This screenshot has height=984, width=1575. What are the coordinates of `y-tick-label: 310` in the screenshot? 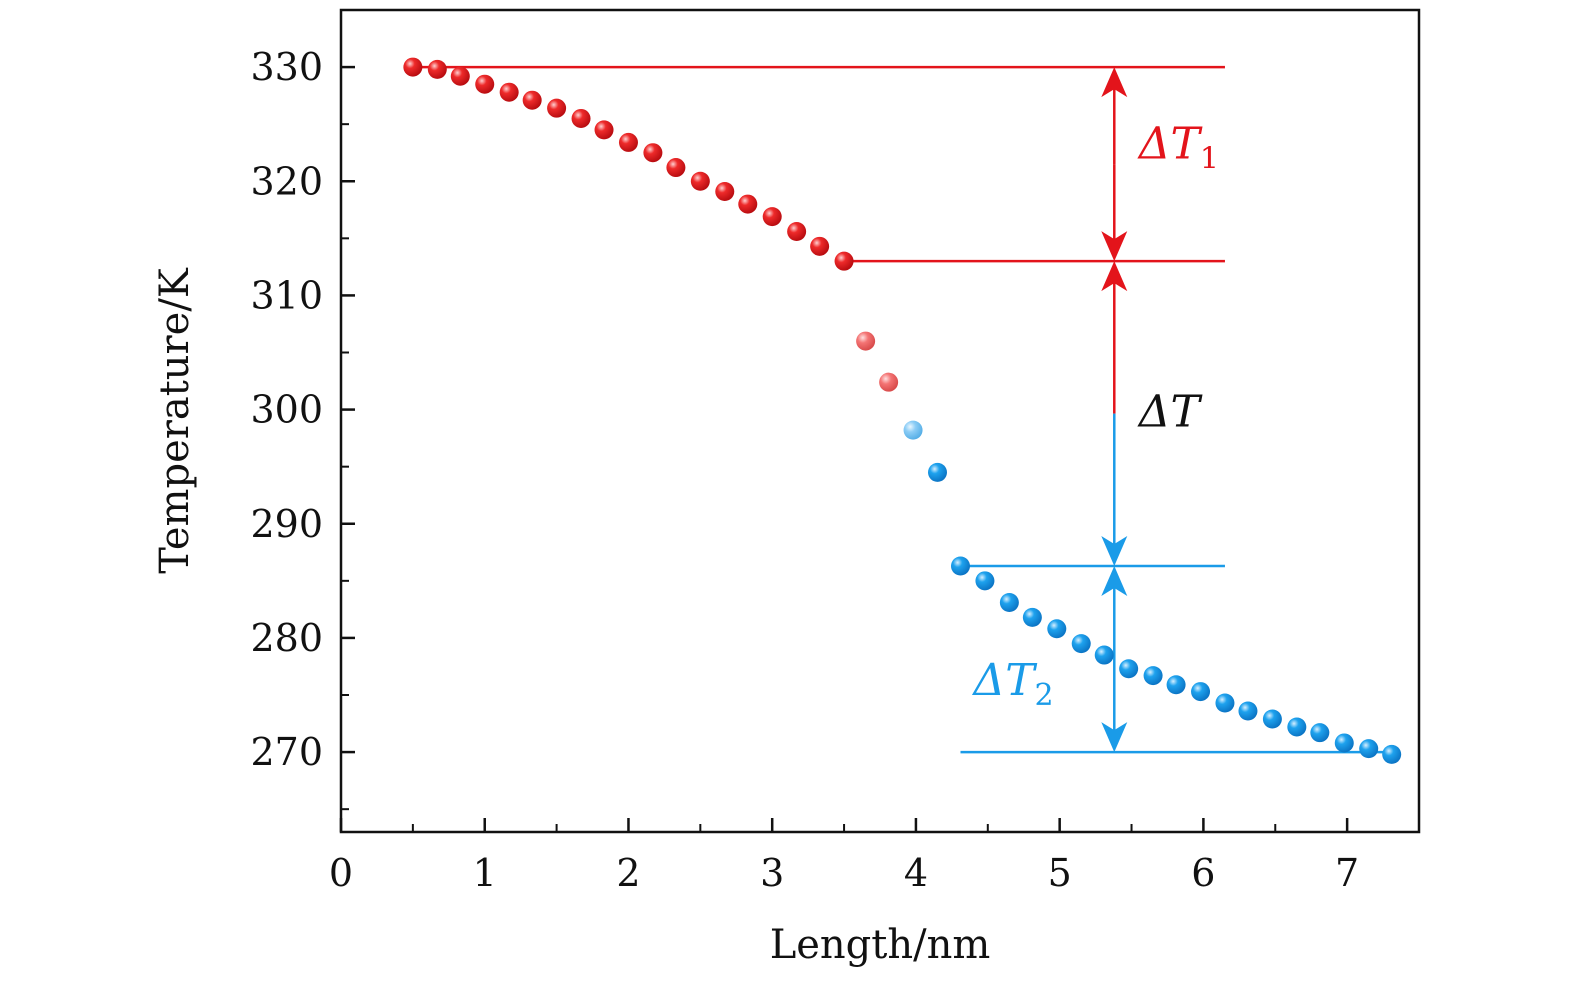 It's located at (286, 295).